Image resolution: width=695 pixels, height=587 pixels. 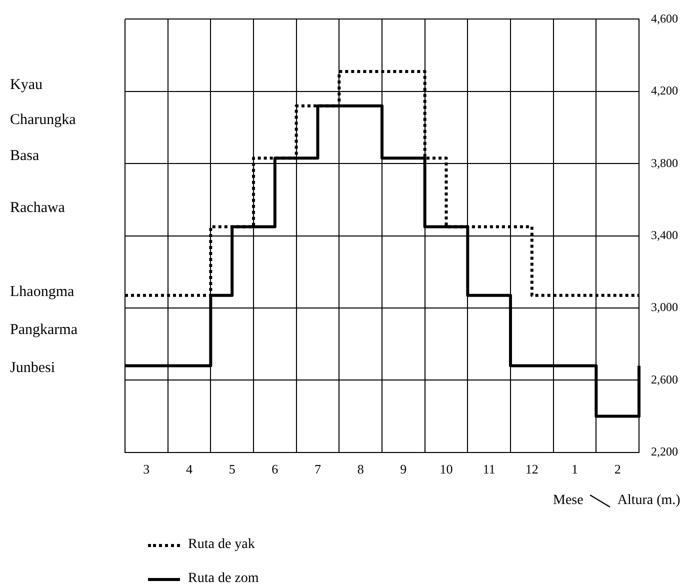 What do you see at coordinates (189, 469) in the screenshot?
I see `x-tick-label: 4` at bounding box center [189, 469].